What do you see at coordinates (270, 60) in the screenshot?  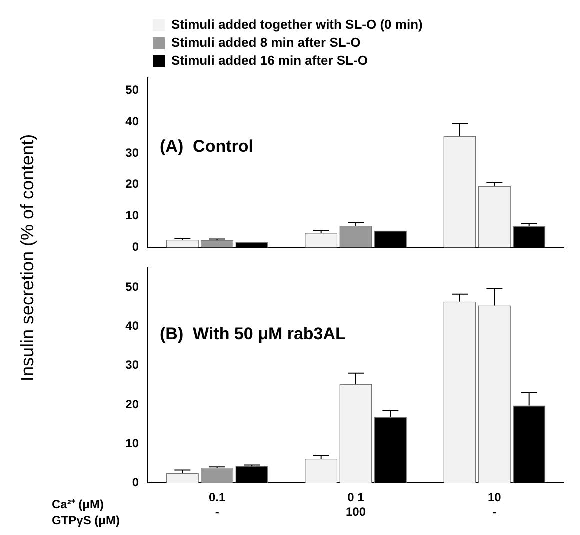 I see `legend-label: Stimuli added 16 min after SL-O` at bounding box center [270, 60].